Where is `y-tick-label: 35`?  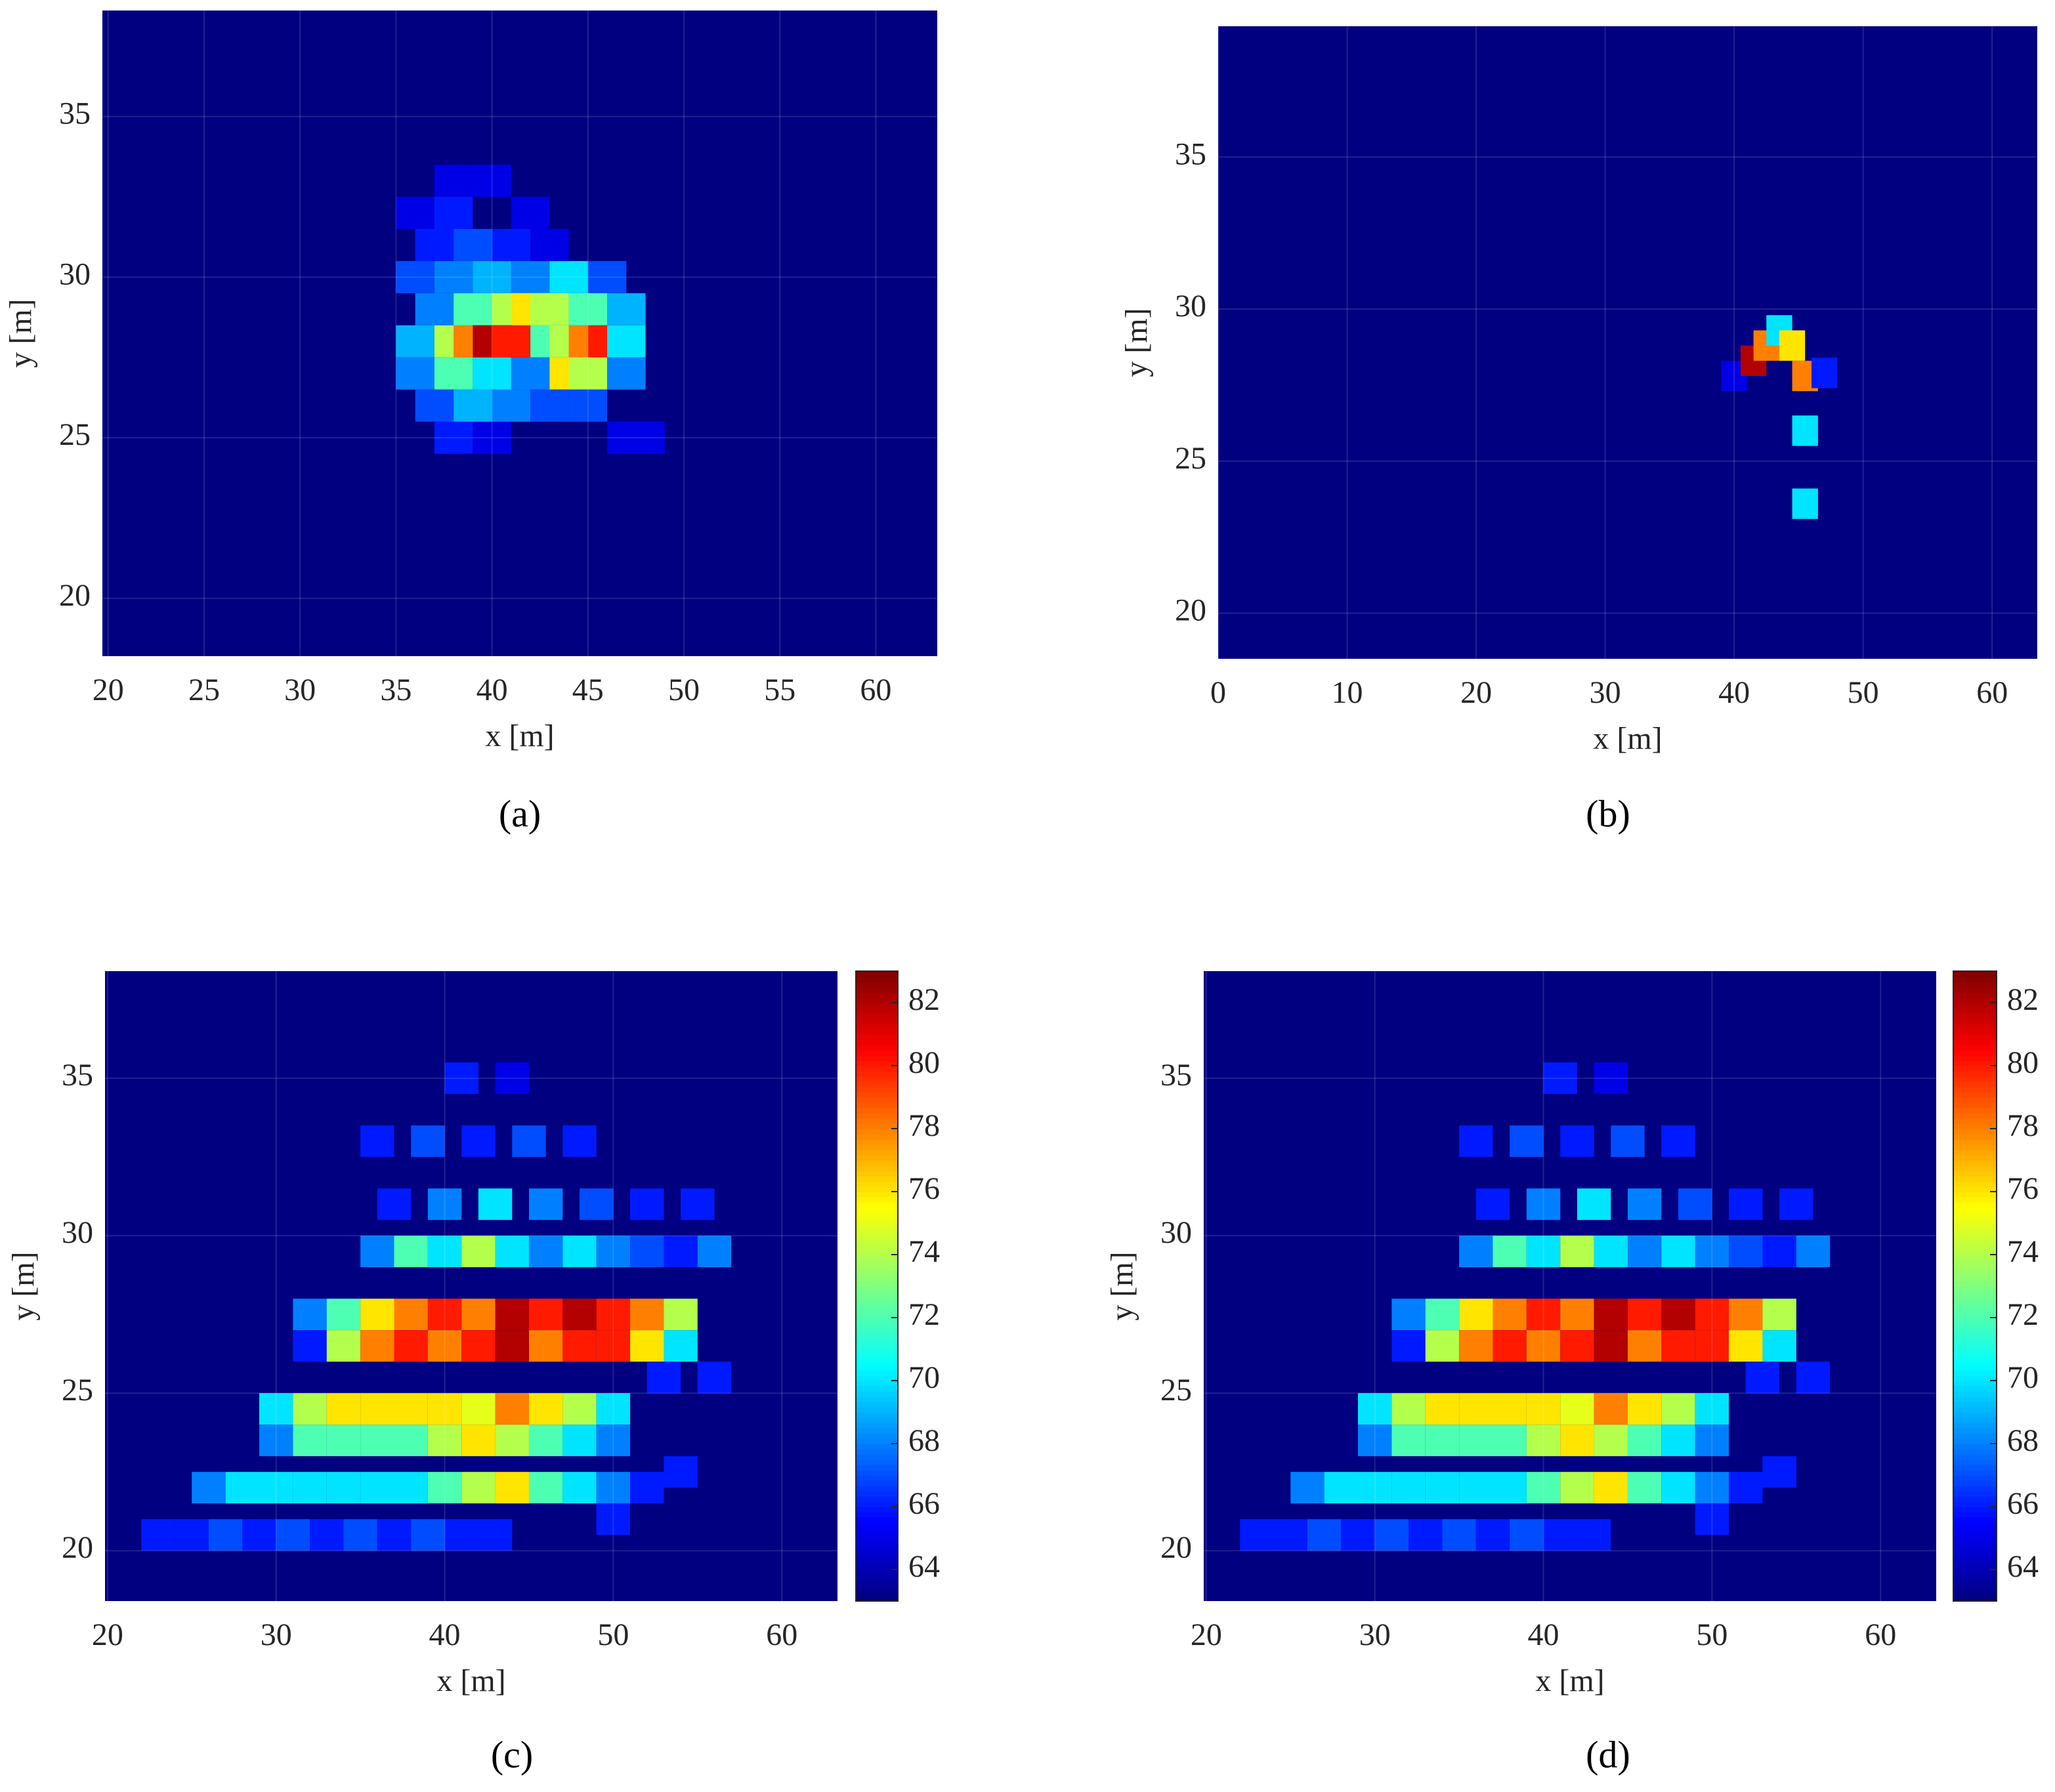
y-tick-label: 35 is located at coordinates (77, 1075).